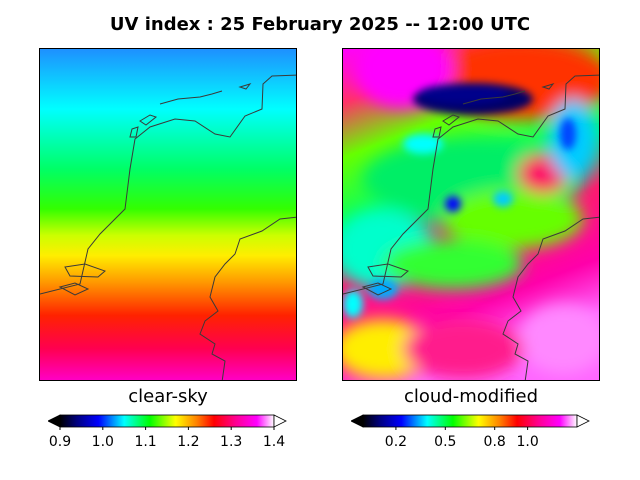 This screenshot has width=640, height=480. I want to click on colorbar-tick-label: 1.4, so click(274, 442).